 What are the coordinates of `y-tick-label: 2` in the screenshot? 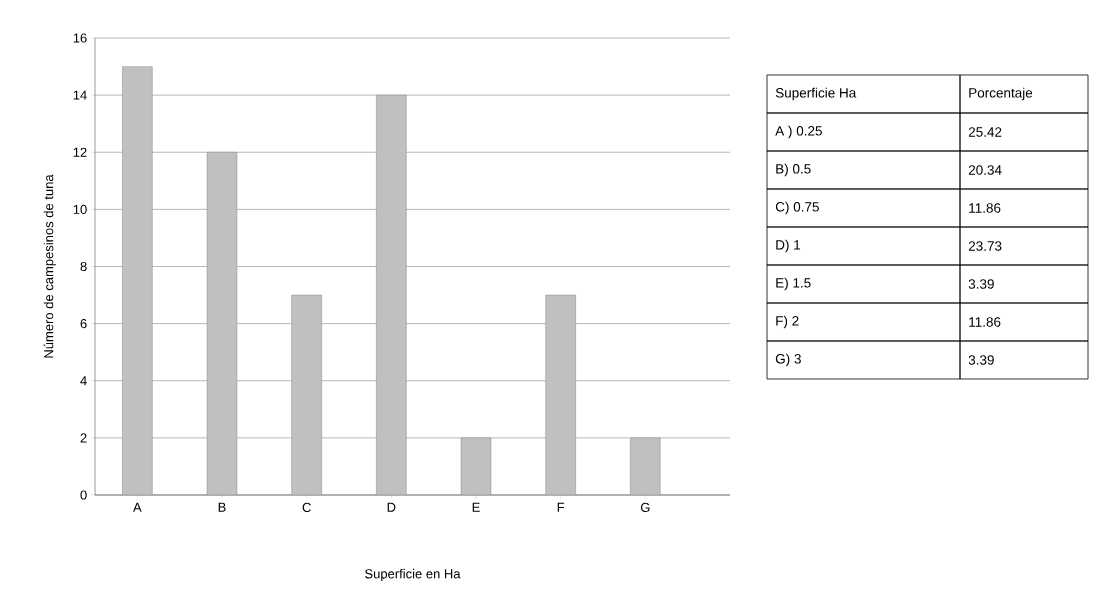 It's located at (83, 438).